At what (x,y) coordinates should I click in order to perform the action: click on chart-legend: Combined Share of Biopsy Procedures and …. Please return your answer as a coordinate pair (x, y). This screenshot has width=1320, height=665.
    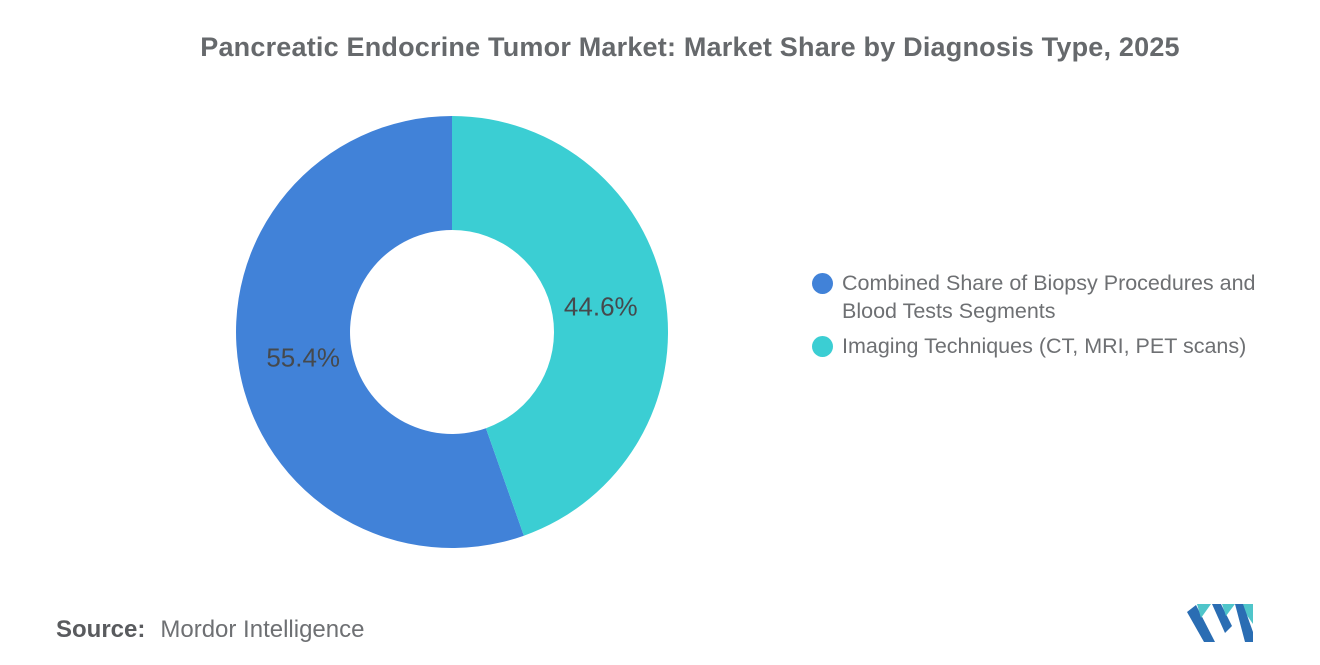
    Looking at the image, I should click on (1048, 318).